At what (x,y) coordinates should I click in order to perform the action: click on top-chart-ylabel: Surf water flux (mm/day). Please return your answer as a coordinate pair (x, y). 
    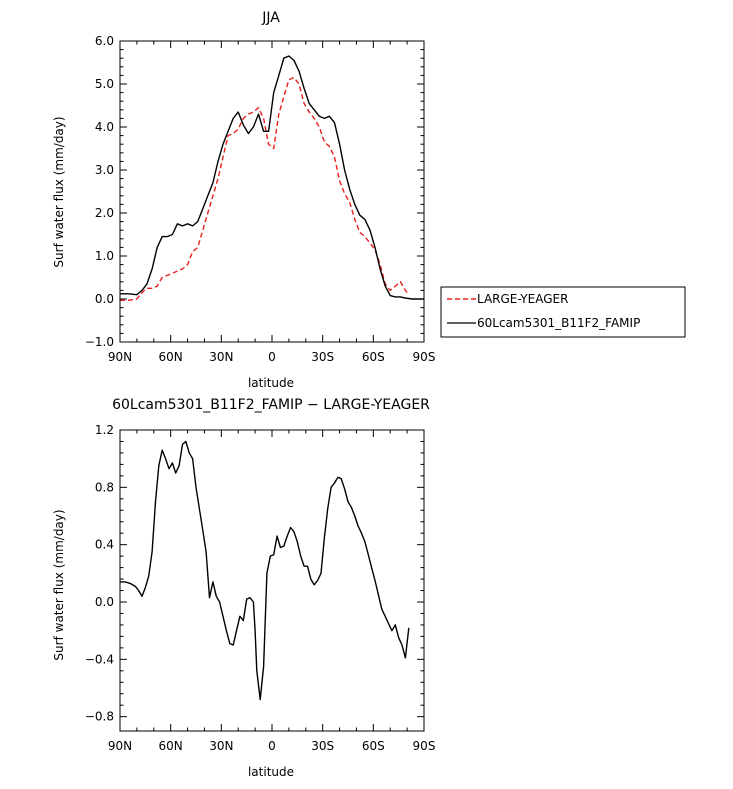
    Looking at the image, I should click on (59, 191).